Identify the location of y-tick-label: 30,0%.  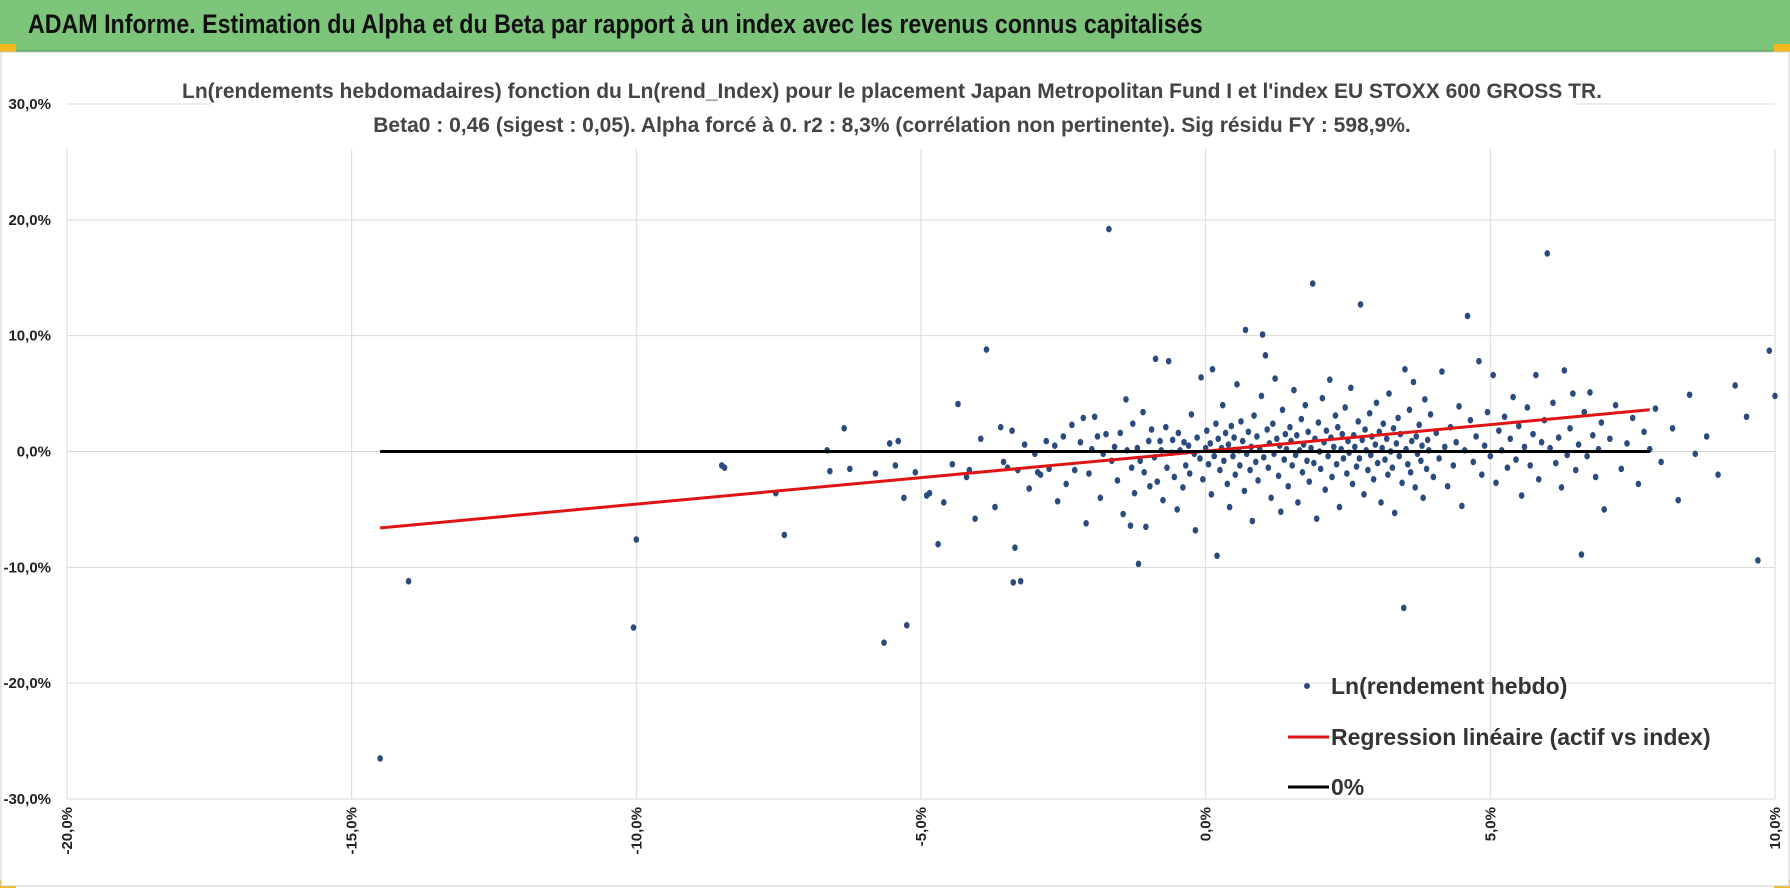
(29, 104).